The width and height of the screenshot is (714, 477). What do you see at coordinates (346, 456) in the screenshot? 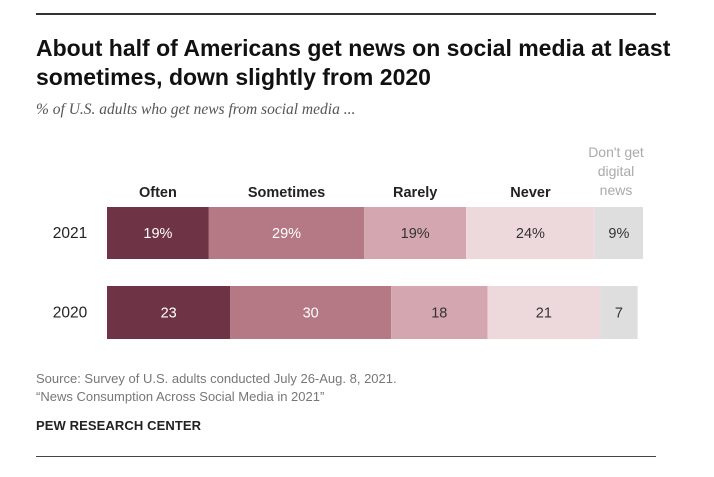
I see `bottom-rule` at bounding box center [346, 456].